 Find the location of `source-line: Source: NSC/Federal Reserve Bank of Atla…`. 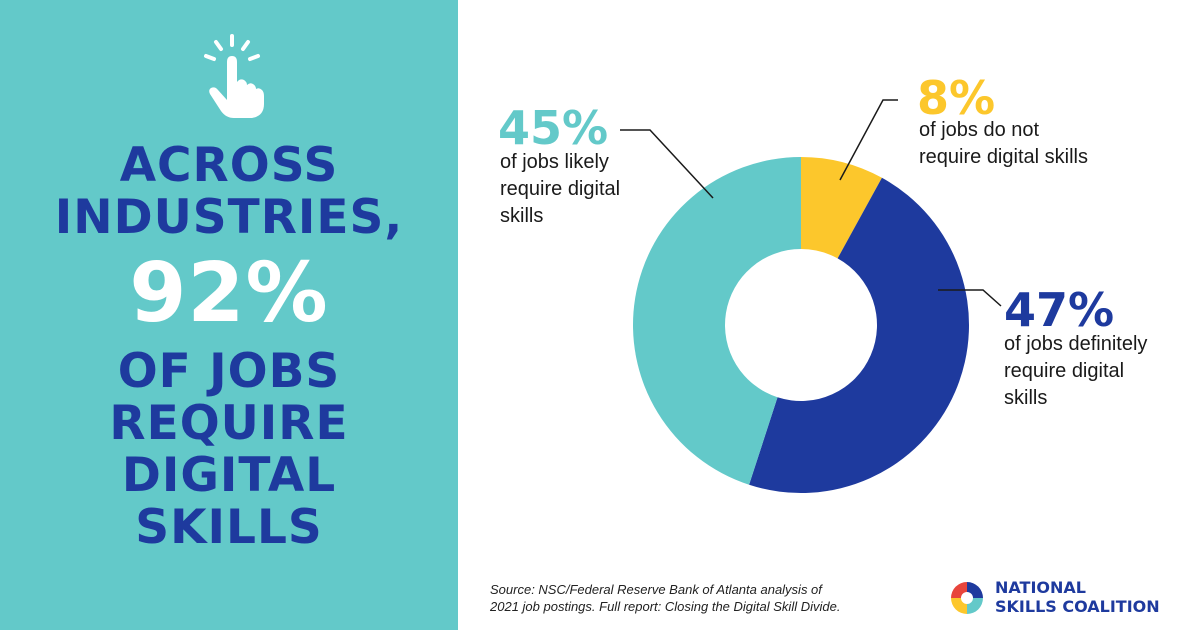

source-line: Source: NSC/Federal Reserve Bank of Atla… is located at coordinates (656, 589).